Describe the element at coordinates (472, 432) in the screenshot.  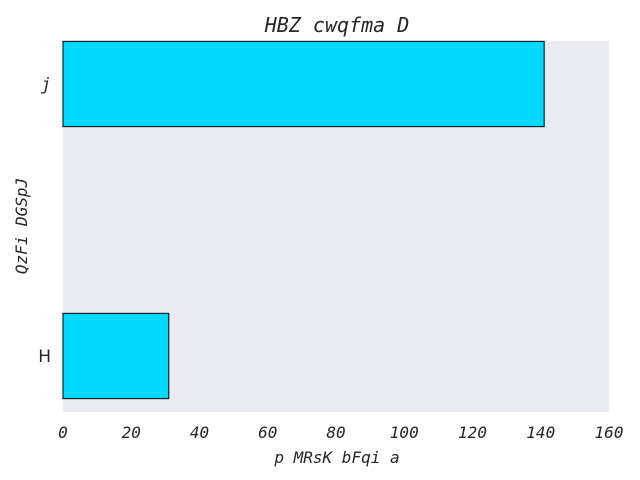
I see `x-tick-label: 120` at that location.